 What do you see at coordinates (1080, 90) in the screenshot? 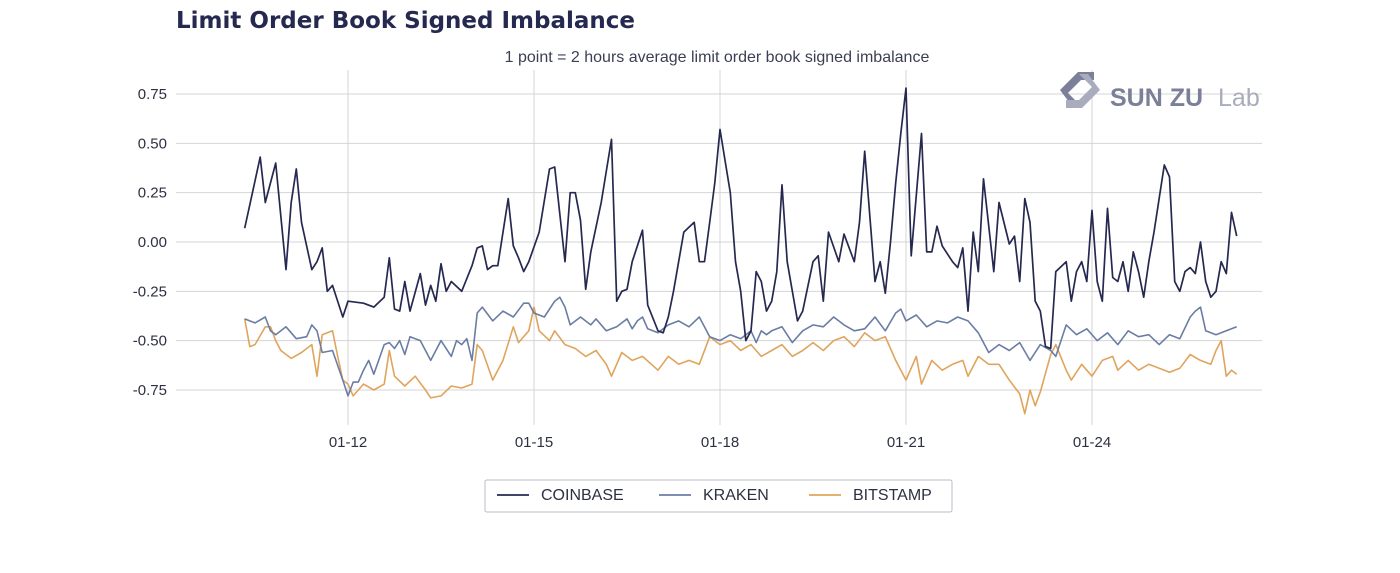
I see `sunzu-logo-icon` at bounding box center [1080, 90].